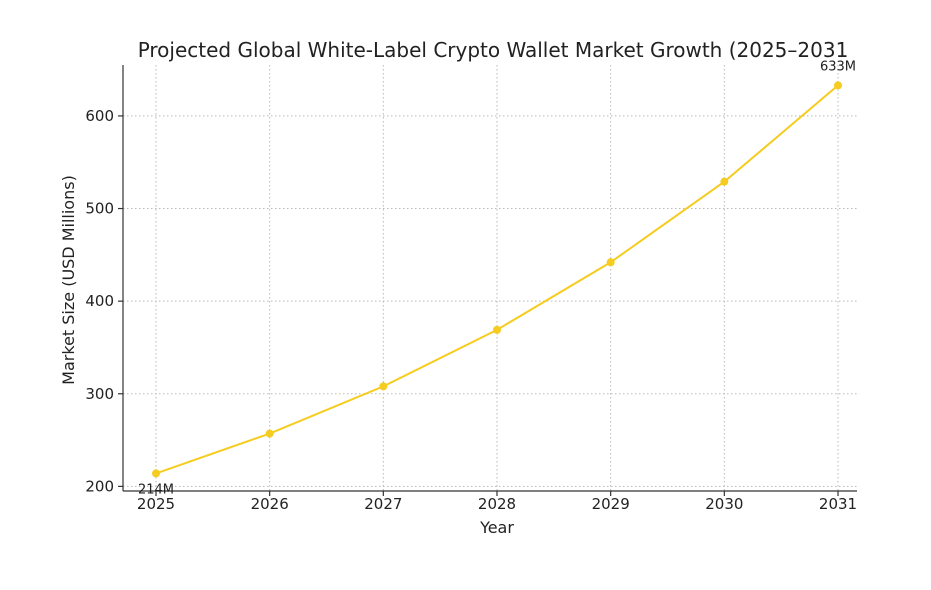 The height and width of the screenshot is (590, 931). Describe the element at coordinates (497, 504) in the screenshot. I see `x-tick-label-3: 2028` at that location.